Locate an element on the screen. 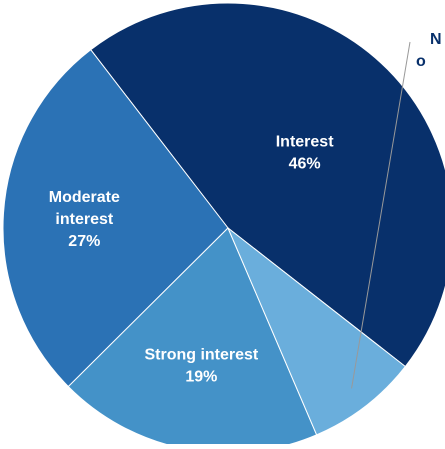 The image size is (445, 449). slice-value-label: 46% is located at coordinates (305, 163).